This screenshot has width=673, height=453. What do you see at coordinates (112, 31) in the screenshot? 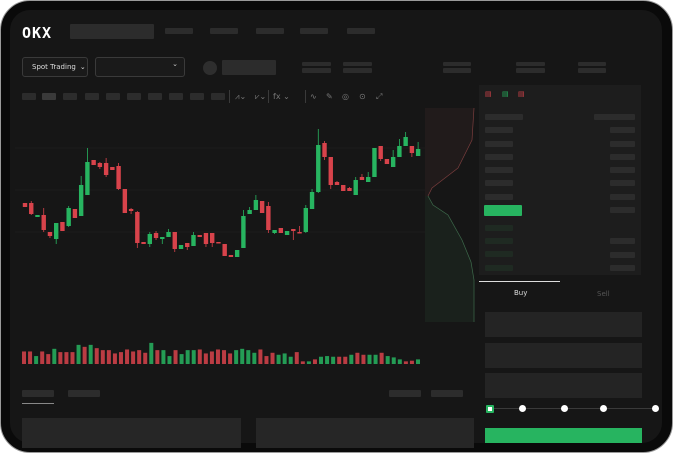
I see `search-bar` at bounding box center [112, 31].